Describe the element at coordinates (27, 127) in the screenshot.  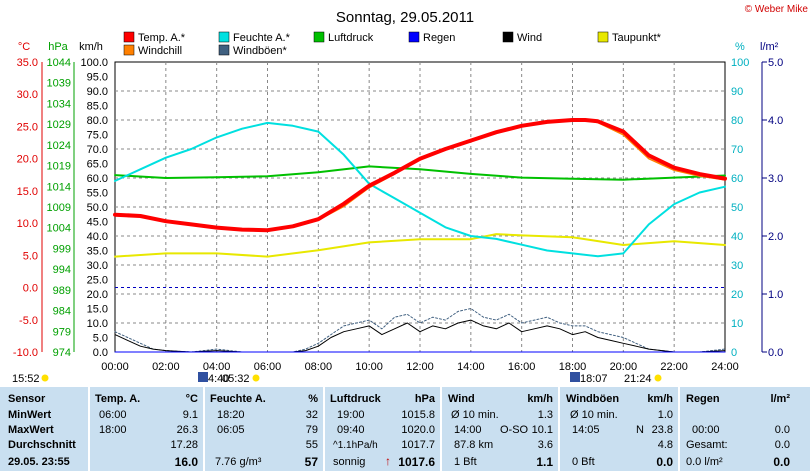
I see `temp-tick-label: 25.0` at that location.